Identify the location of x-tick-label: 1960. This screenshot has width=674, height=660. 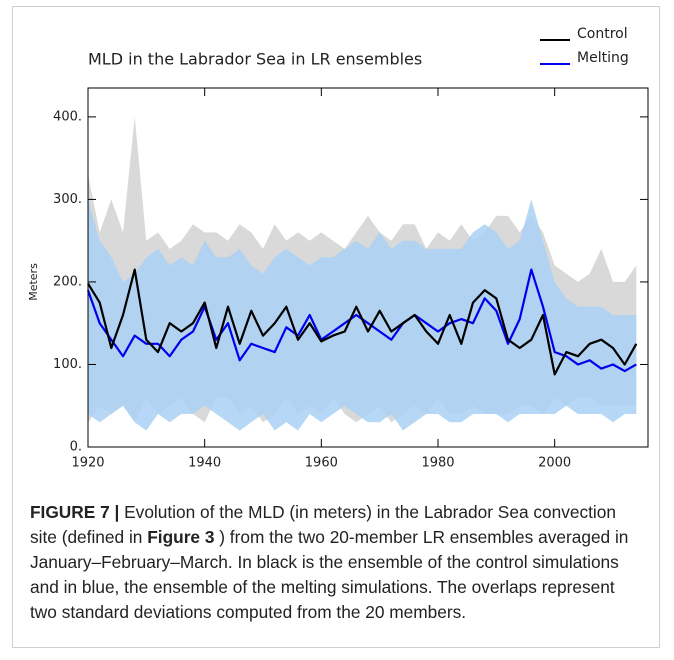
(321, 463).